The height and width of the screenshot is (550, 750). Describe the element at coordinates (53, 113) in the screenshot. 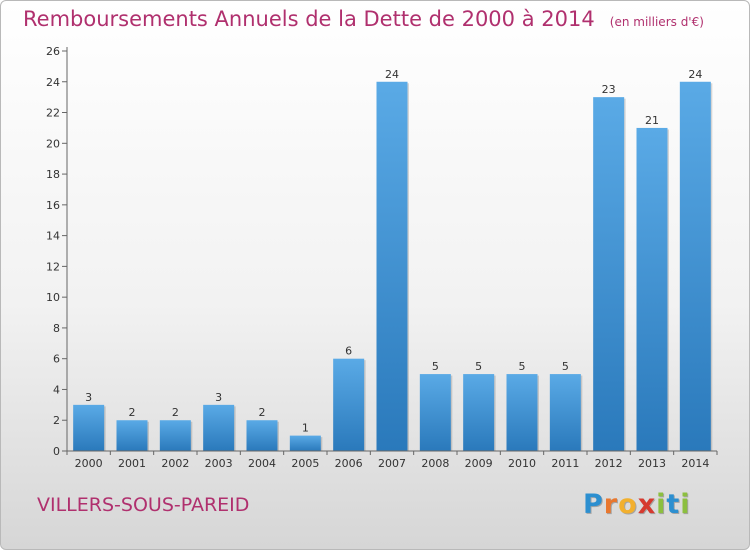

I see `y-tick-label: 22` at that location.